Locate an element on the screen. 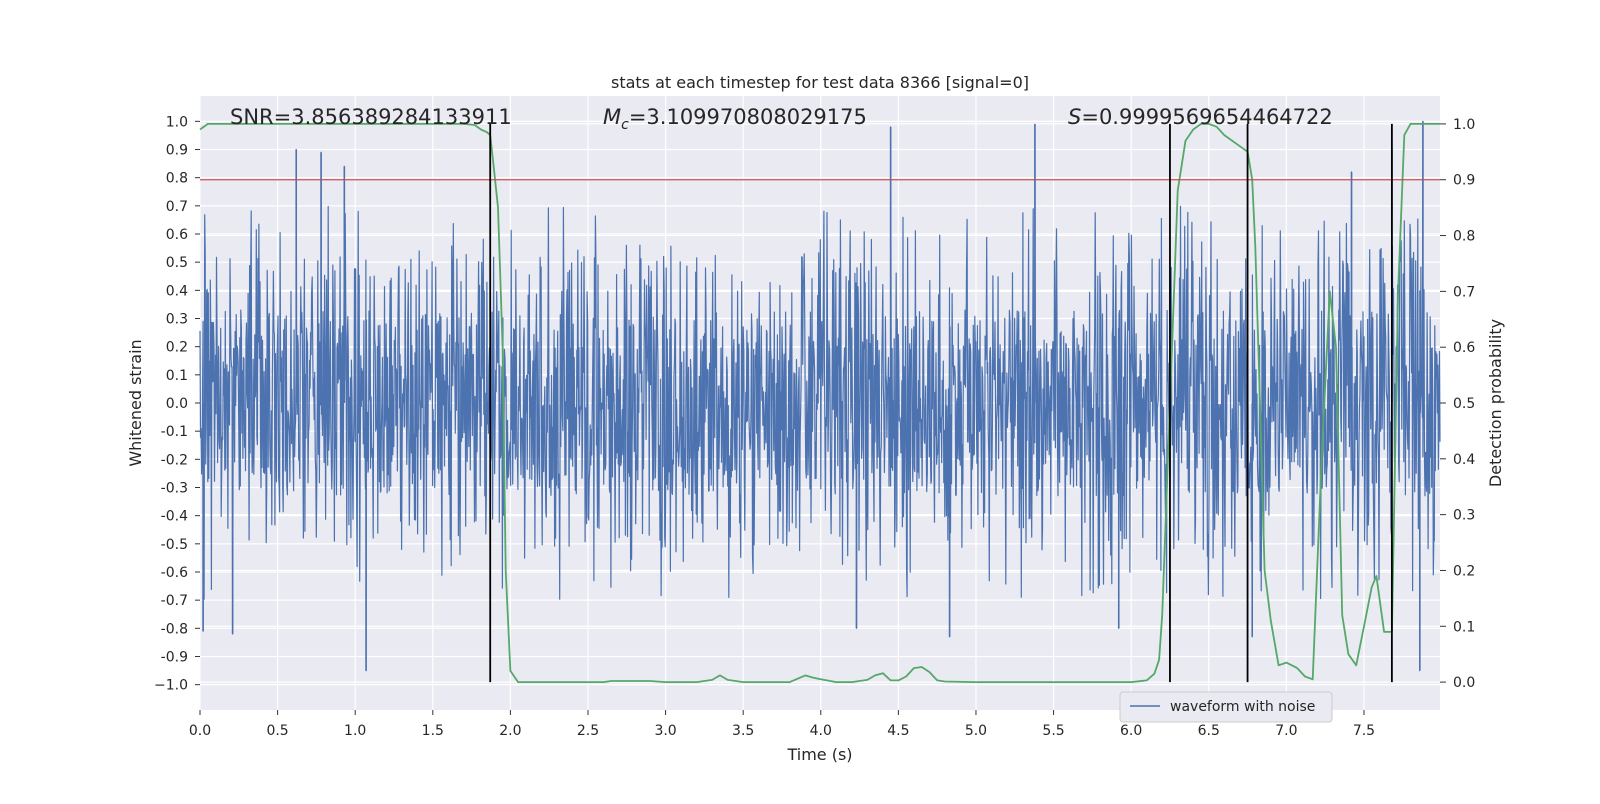 The height and width of the screenshot is (804, 1600). snr-annotation: SNR=3.856389284133911 is located at coordinates (371, 117).